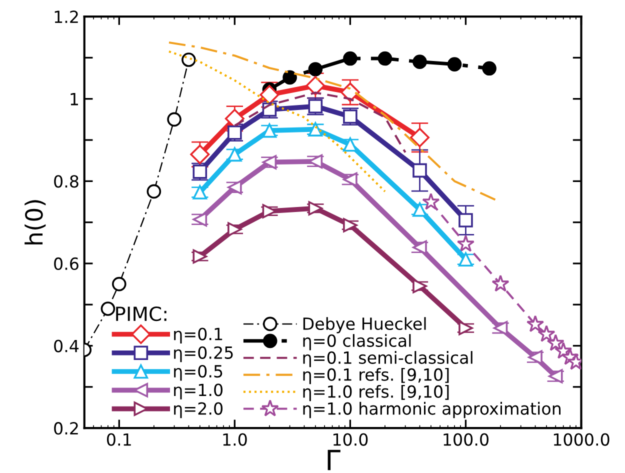 The width and height of the screenshot is (625, 473). I want to click on legend-label: Debye Hueckel, so click(364, 325).